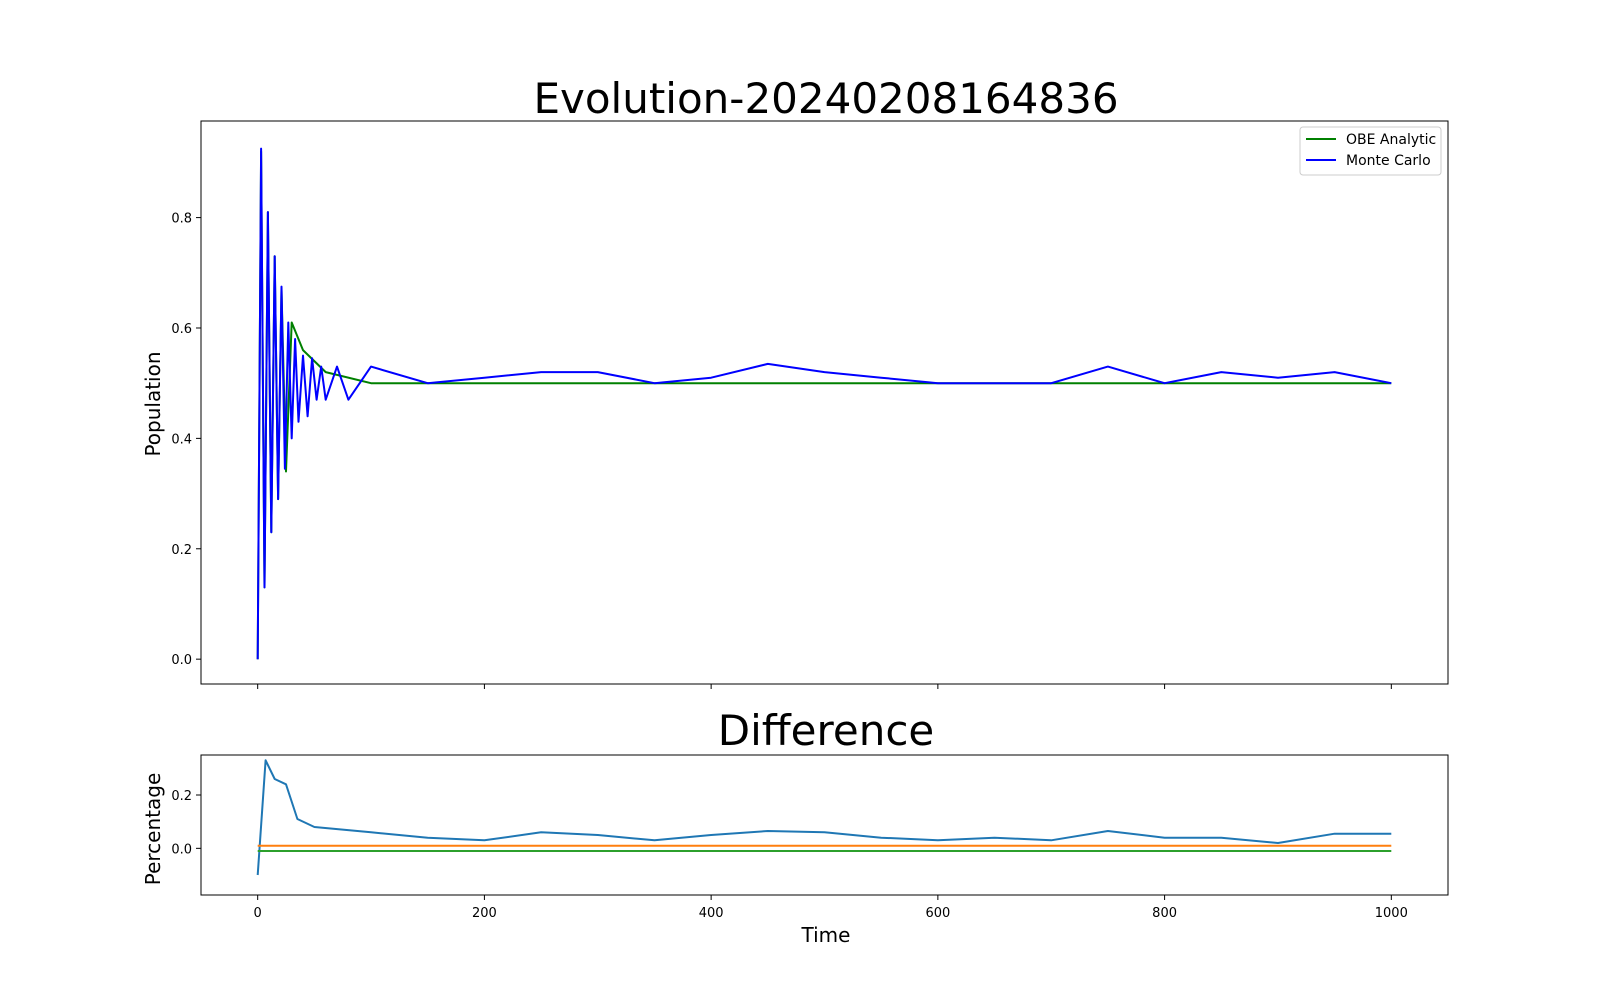 The image size is (1600, 1000). What do you see at coordinates (153, 829) in the screenshot?
I see `y-axis-label: Percentage` at bounding box center [153, 829].